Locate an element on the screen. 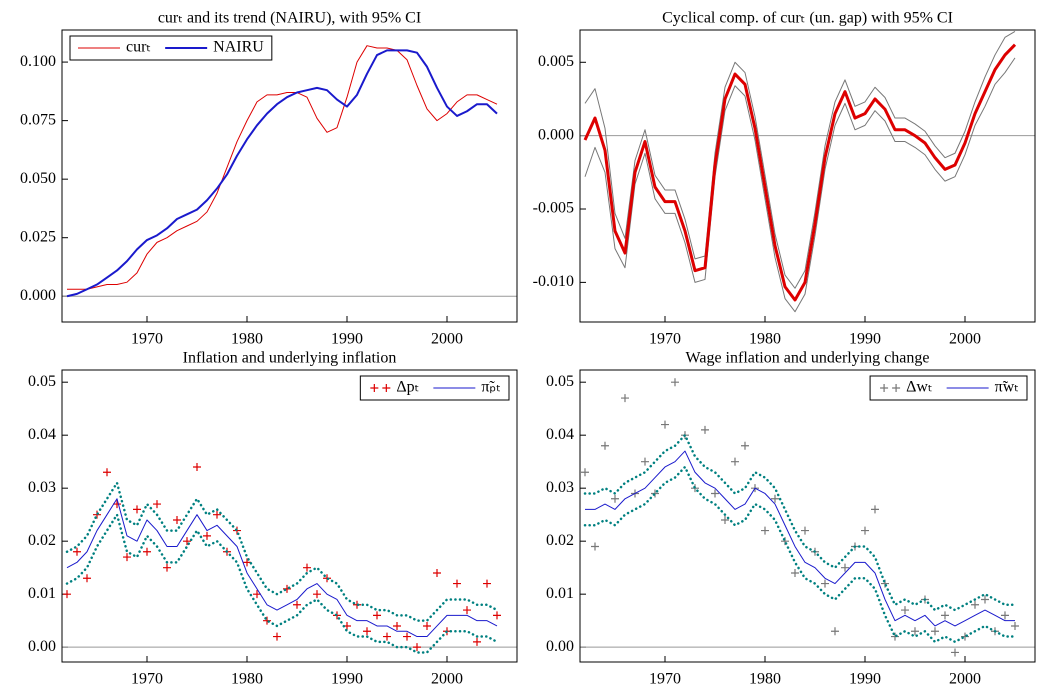  y-tick-label: 0.000 is located at coordinates (556, 134).